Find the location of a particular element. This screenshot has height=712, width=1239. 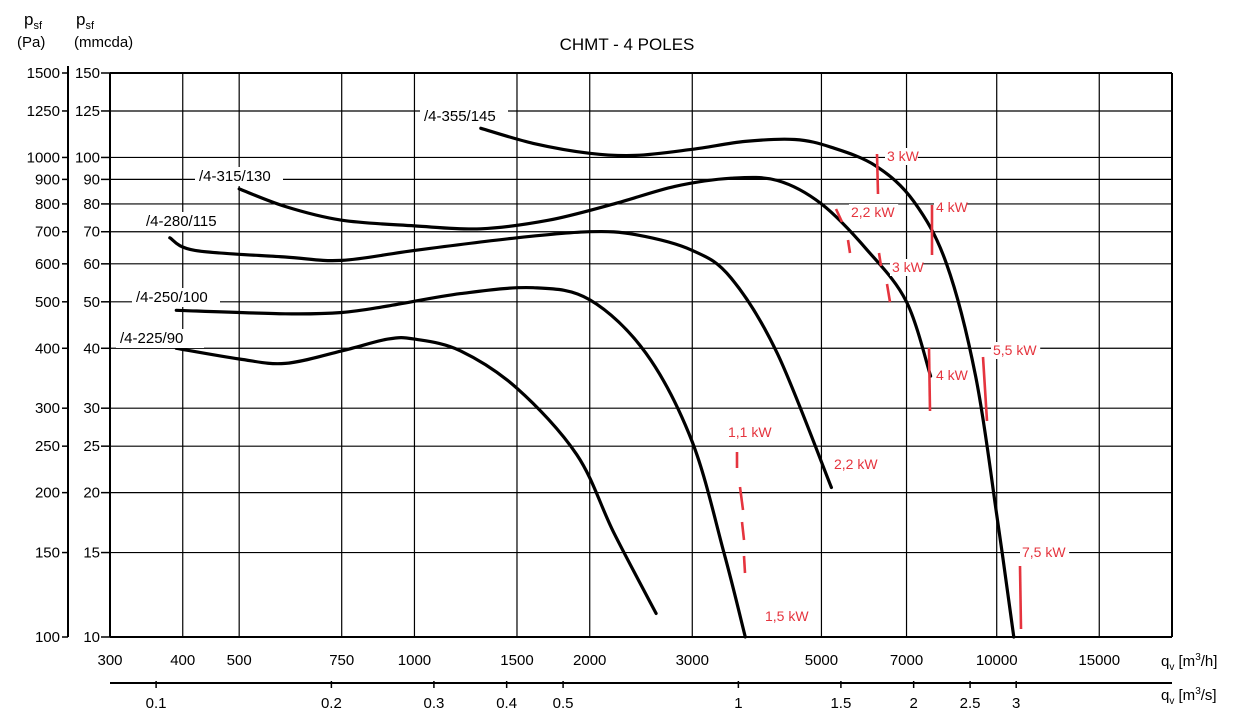

chart-title: CHMT - 4 POLES is located at coordinates (627, 44).